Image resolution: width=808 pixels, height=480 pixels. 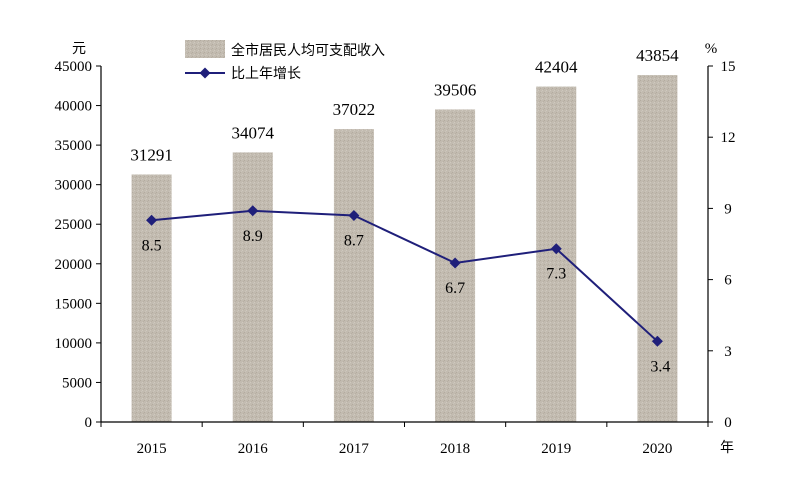 What do you see at coordinates (354, 241) in the screenshot?
I see `growth-value-label-2017: 8.7` at bounding box center [354, 241].